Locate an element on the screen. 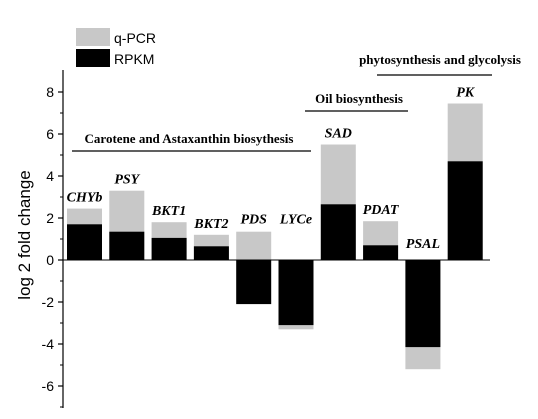 The image size is (538, 419). y-tick-label: 6 is located at coordinates (50, 134).